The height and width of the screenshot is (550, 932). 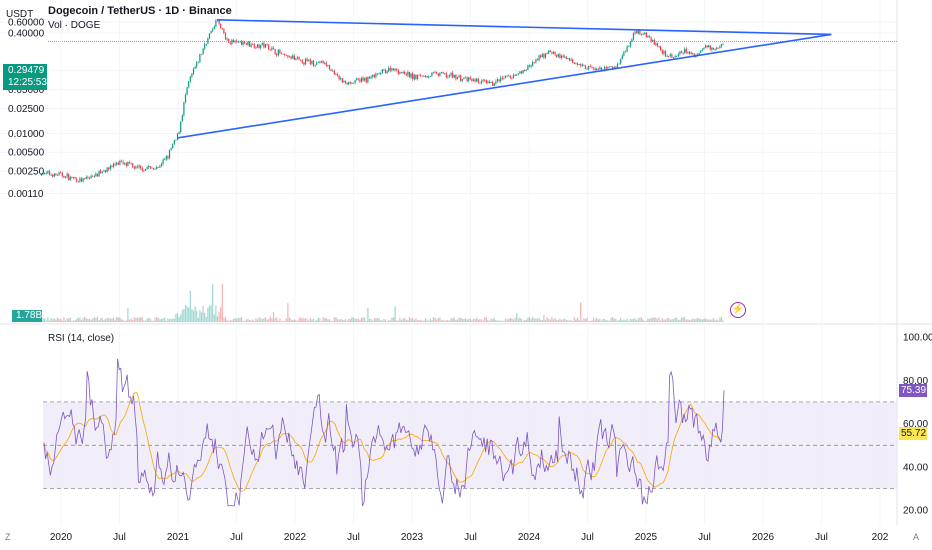 What do you see at coordinates (81, 338) in the screenshot?
I see `rsi-legend: RSI (14, close)` at bounding box center [81, 338].